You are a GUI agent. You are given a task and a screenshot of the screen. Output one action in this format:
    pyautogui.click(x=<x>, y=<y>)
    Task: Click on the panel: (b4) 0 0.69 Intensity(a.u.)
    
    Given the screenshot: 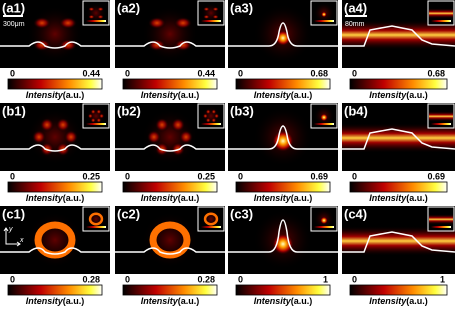 What is the action you would take?
    pyautogui.click(x=398, y=153)
    